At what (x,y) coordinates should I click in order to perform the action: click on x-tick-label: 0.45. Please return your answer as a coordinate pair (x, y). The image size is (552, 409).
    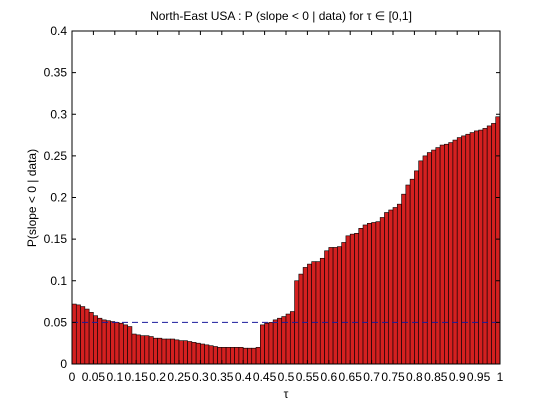
    Looking at the image, I should click on (265, 377).